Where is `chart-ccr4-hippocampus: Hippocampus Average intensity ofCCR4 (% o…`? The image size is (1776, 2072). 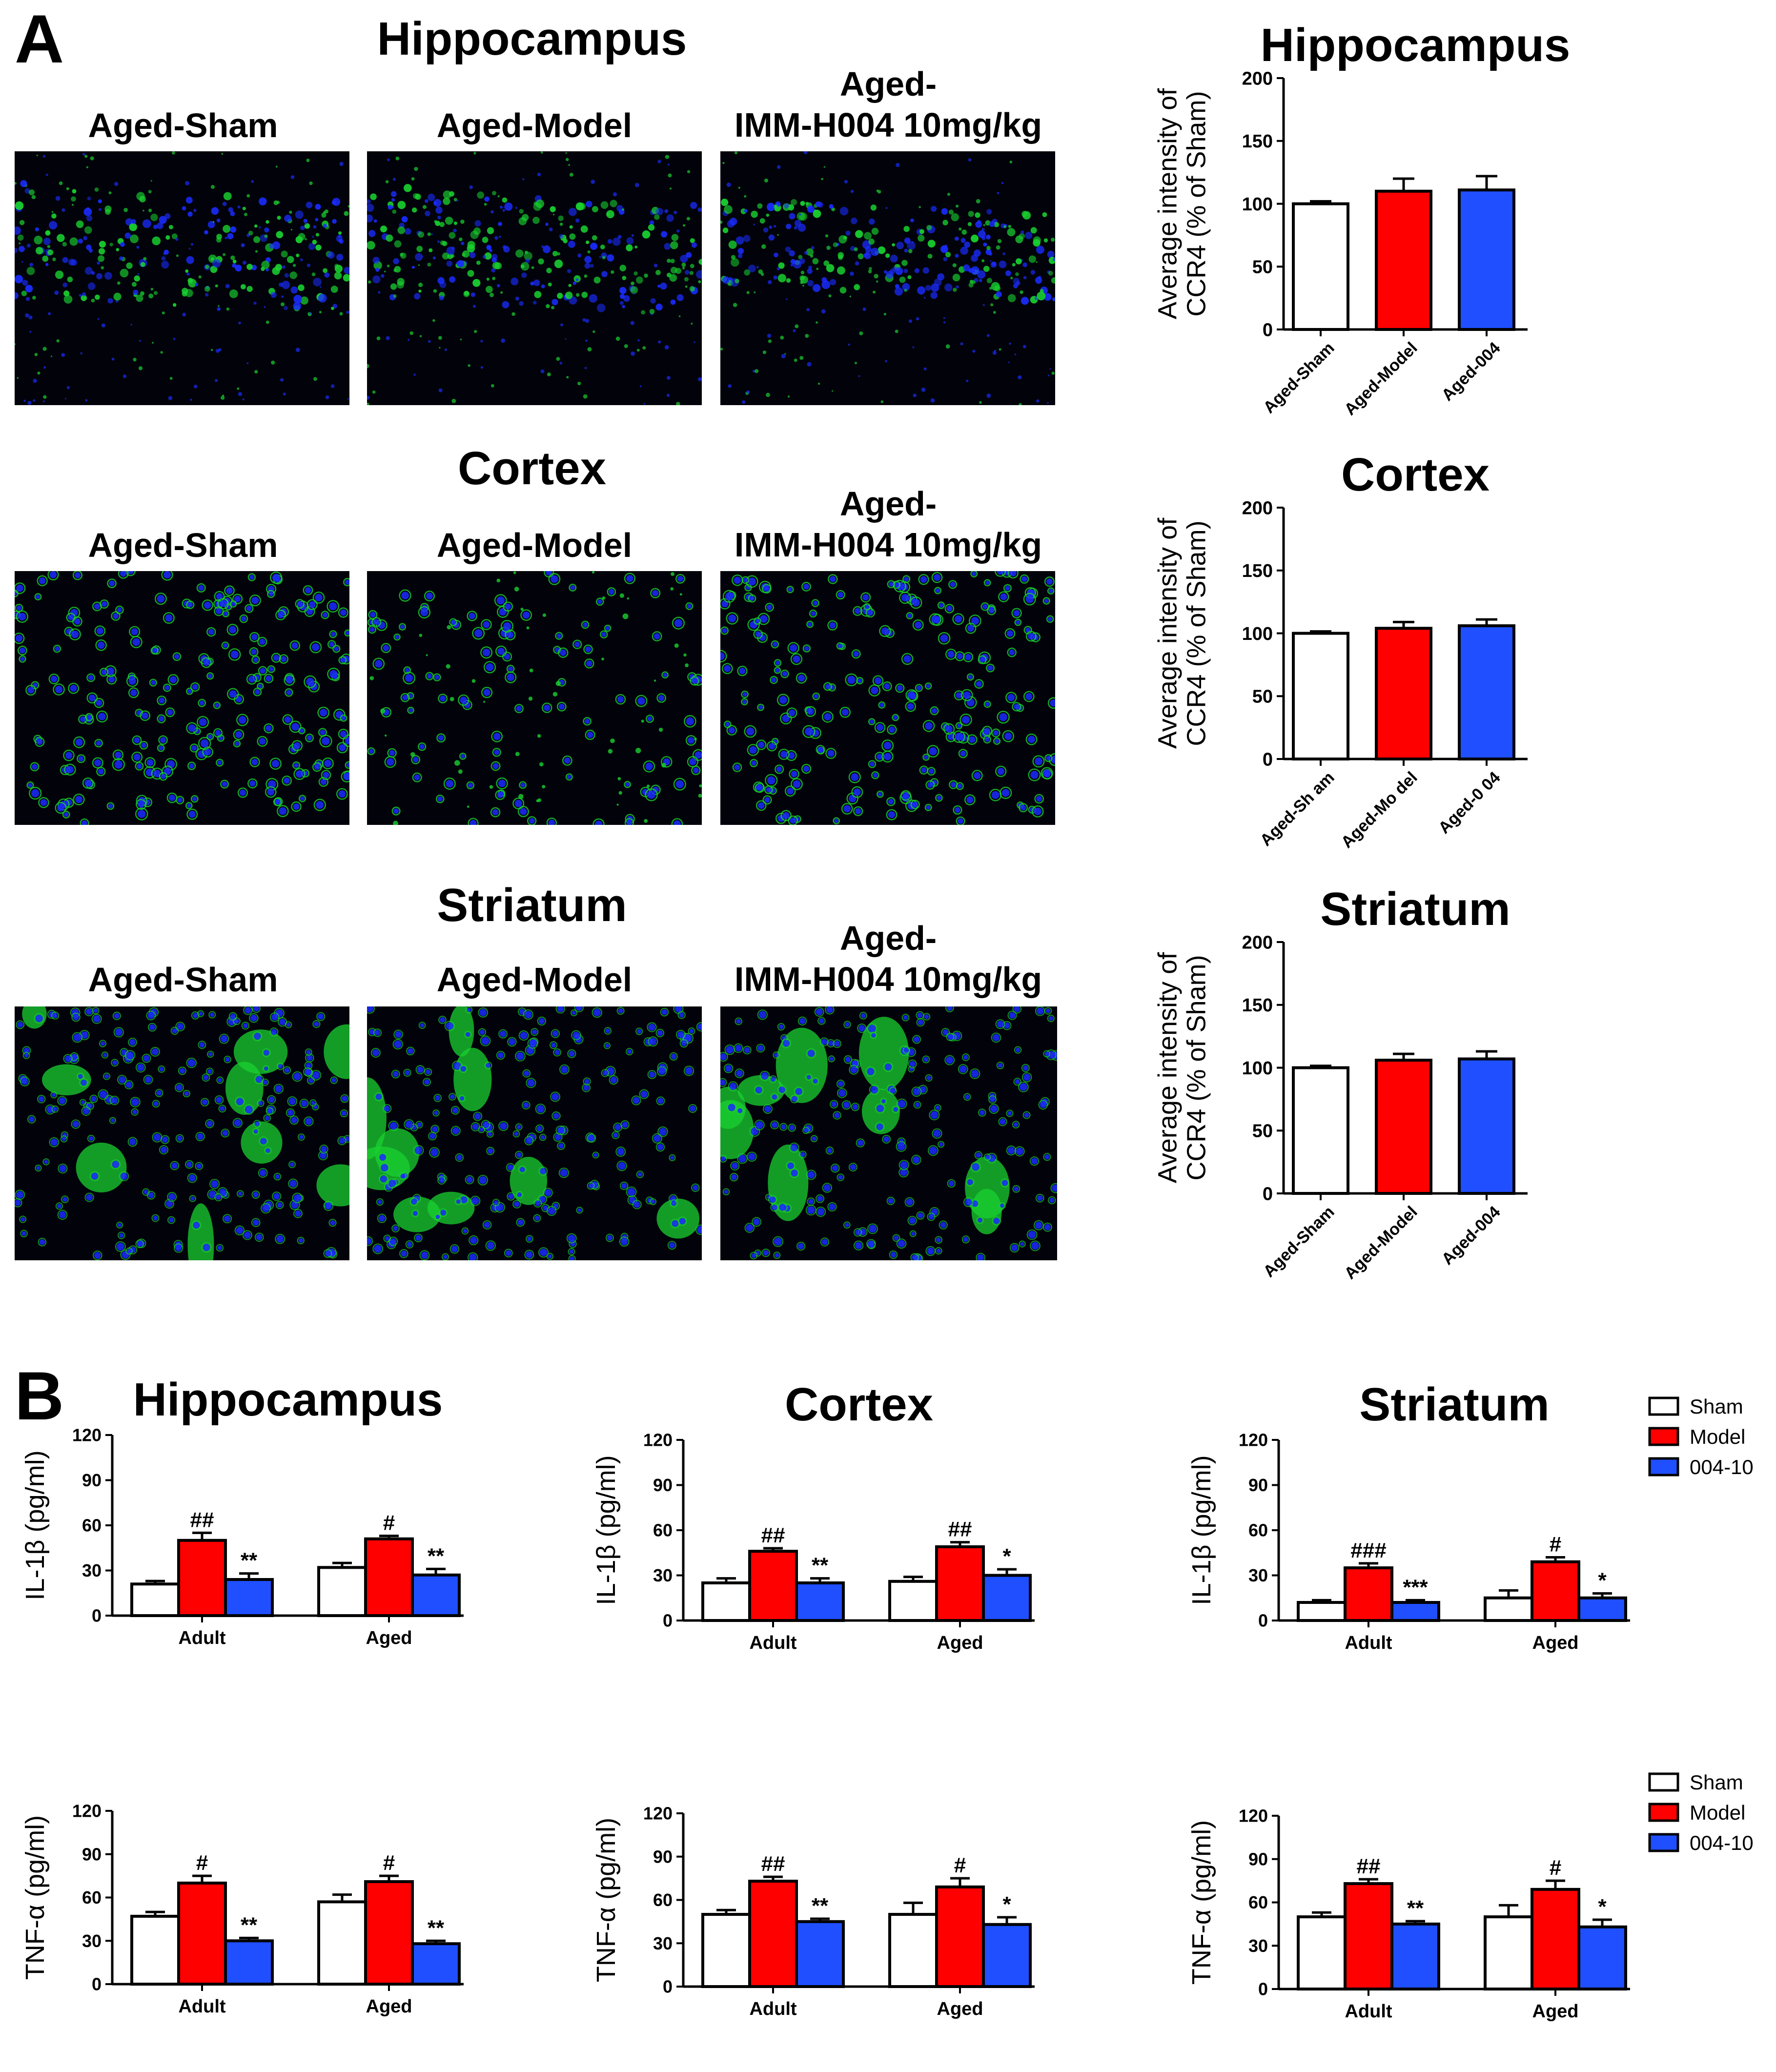
chart-ccr4-hippocampus: Hippocampus Average intensity ofCCR4 (% o… is located at coordinates (1361, 219).